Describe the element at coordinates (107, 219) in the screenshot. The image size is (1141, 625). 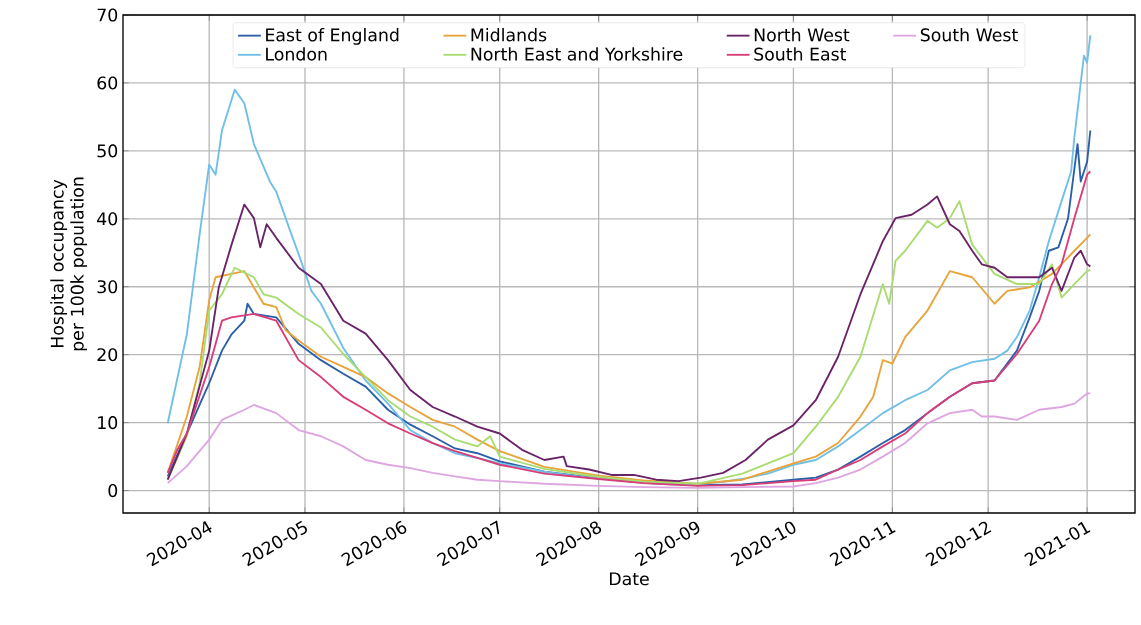
I see `y-tick-label: 40` at that location.